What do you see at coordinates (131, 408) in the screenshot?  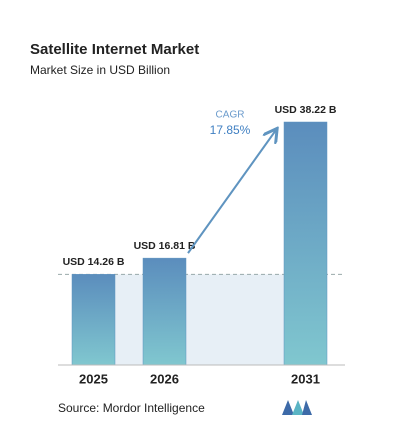 I see `source: Source: Mordor Intelligence` at bounding box center [131, 408].